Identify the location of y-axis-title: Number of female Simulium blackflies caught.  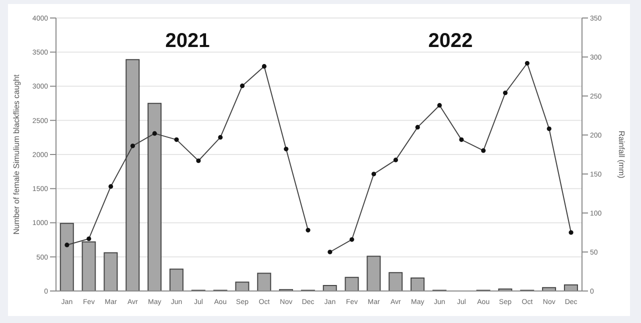
(16, 154).